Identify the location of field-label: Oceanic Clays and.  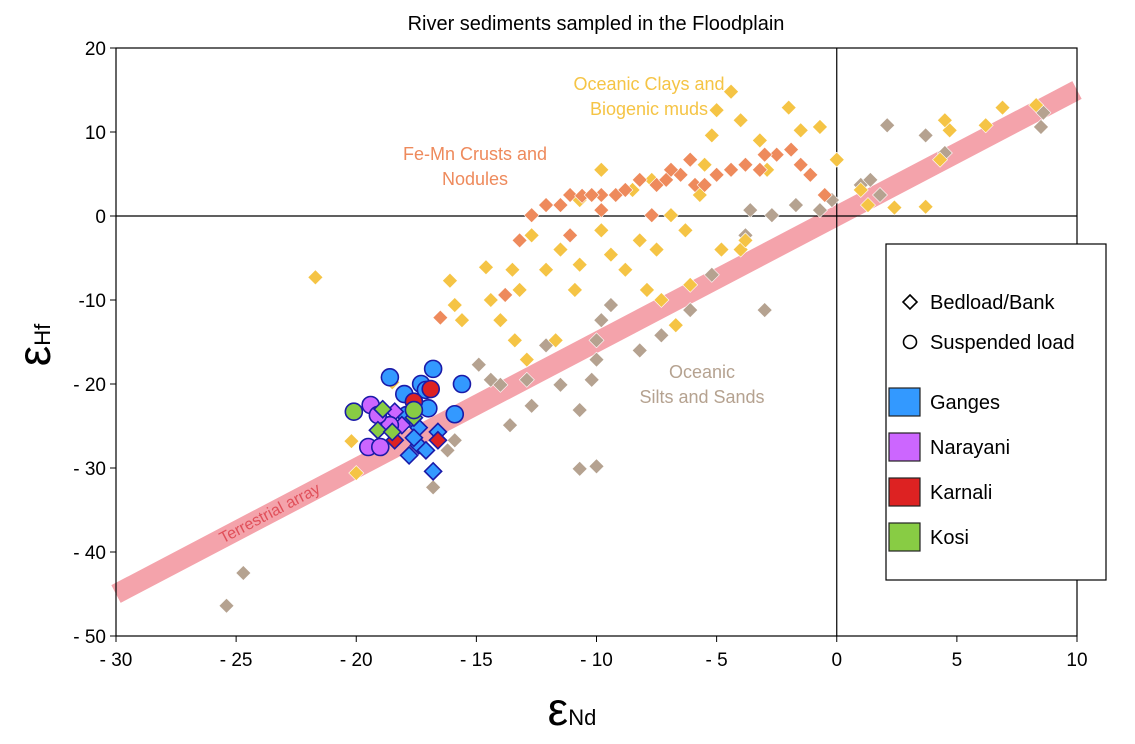
(648, 84).